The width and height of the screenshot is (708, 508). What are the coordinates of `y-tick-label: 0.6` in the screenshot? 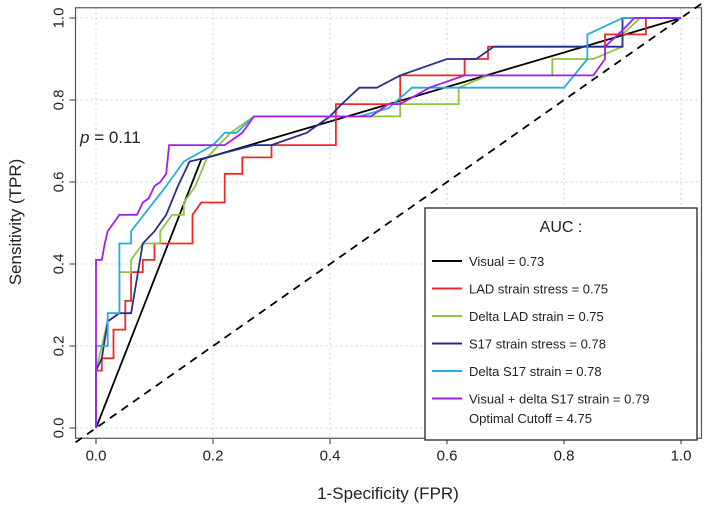 It's located at (59, 182).